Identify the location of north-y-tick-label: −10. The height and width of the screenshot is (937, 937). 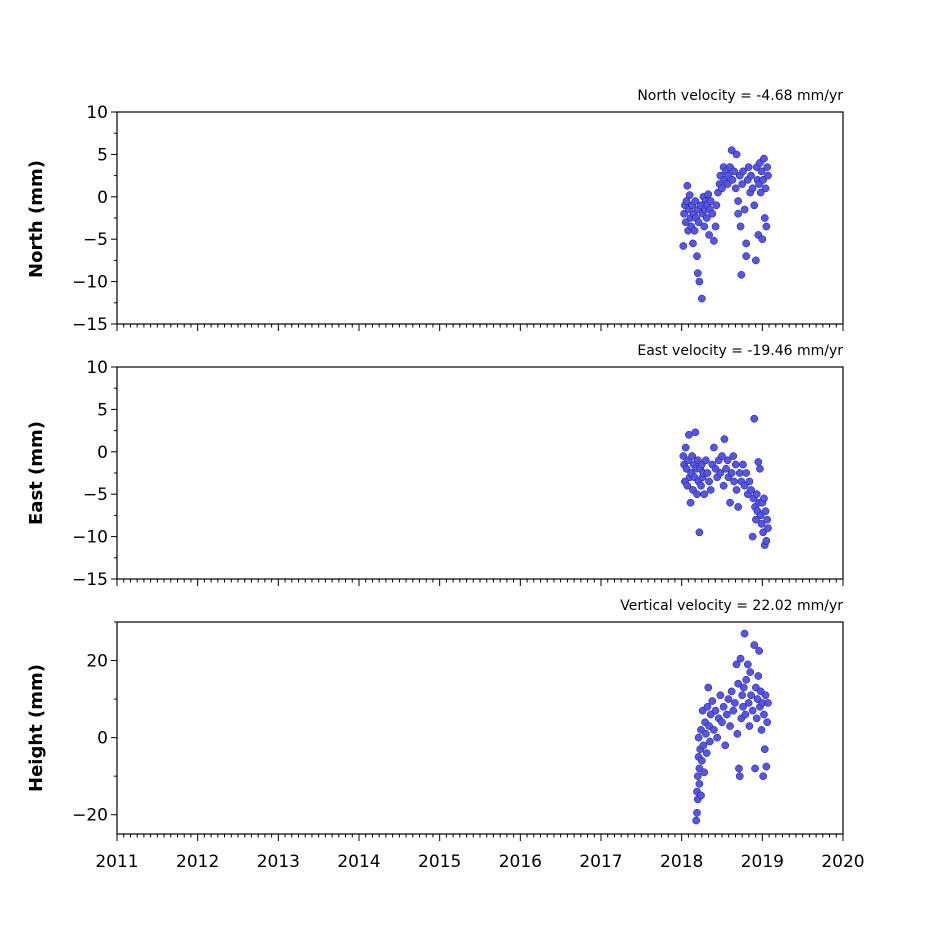
(90, 283).